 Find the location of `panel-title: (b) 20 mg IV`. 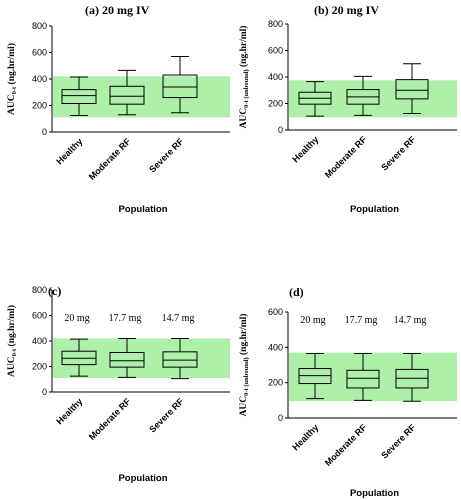

panel-title: (b) 20 mg IV is located at coordinates (346, 10).